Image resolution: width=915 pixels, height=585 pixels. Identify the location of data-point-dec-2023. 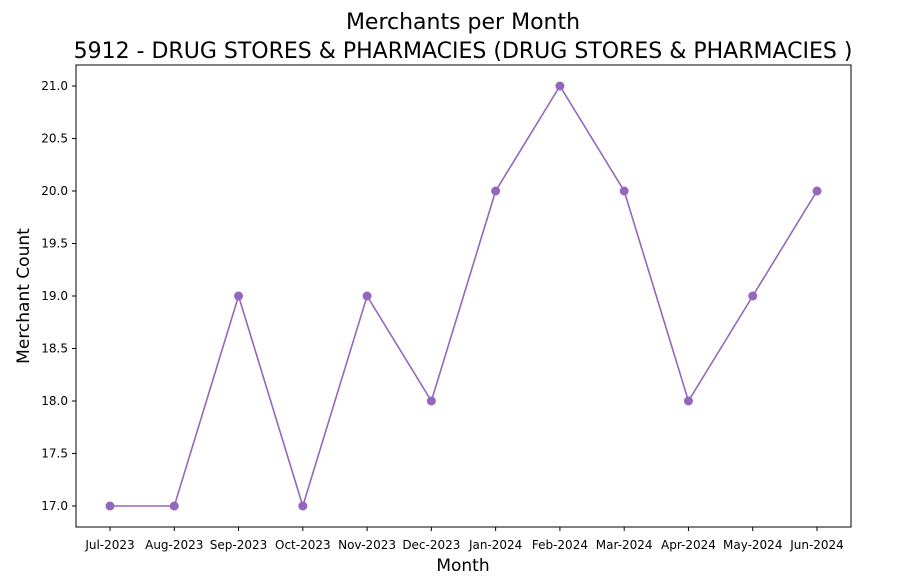
(431, 401).